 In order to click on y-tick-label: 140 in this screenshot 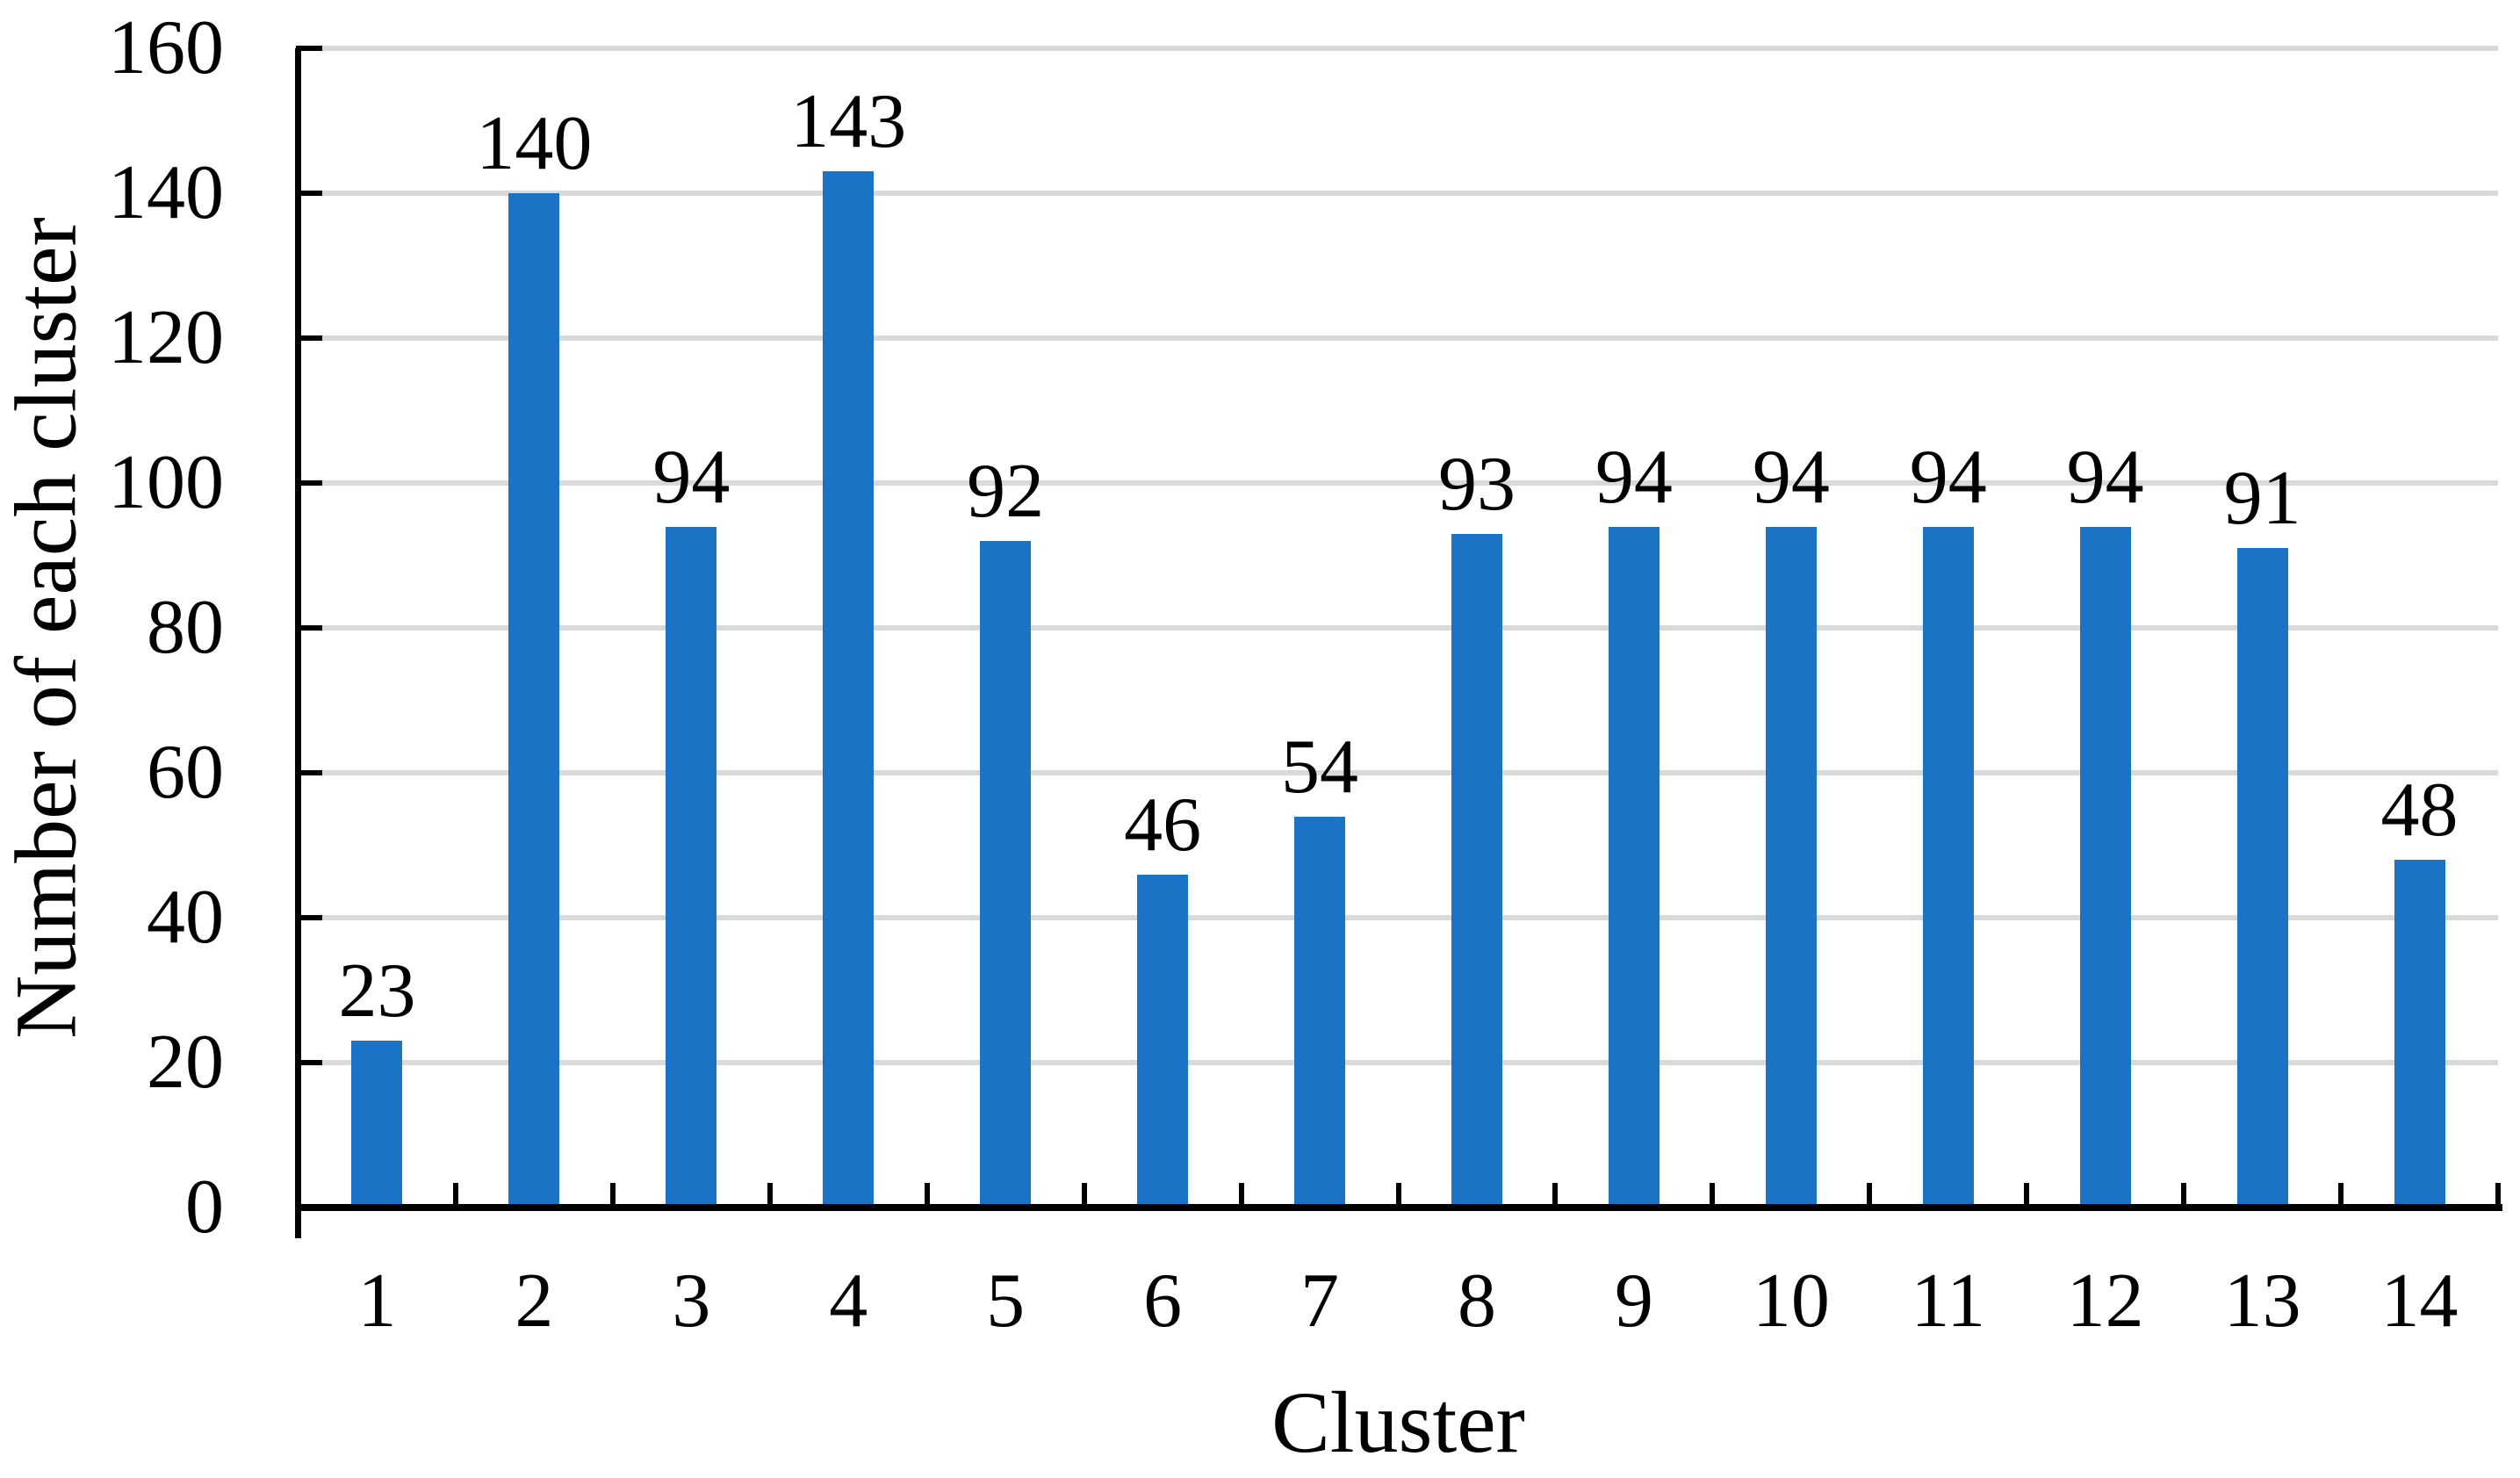, I will do `click(166, 192)`.